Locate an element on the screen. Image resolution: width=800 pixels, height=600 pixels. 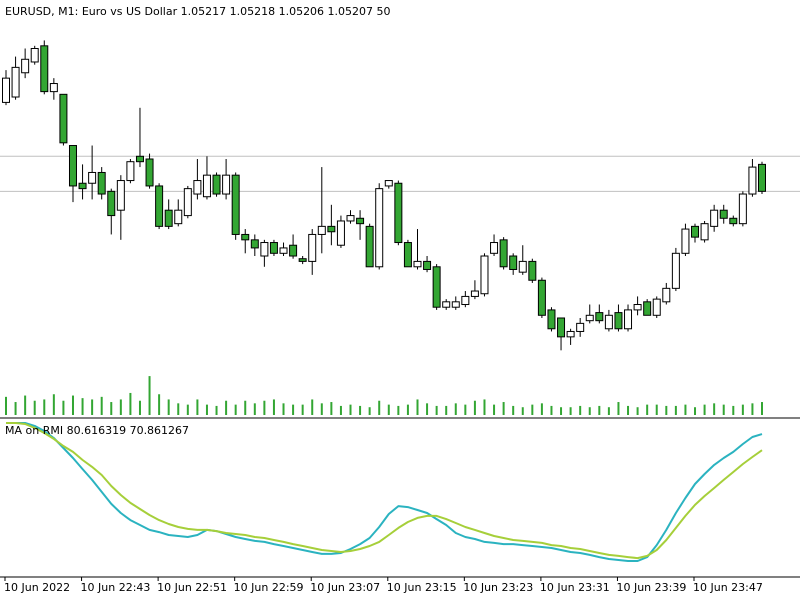
x-tick-label: 10 Jun 23:15 is located at coordinates (422, 587).